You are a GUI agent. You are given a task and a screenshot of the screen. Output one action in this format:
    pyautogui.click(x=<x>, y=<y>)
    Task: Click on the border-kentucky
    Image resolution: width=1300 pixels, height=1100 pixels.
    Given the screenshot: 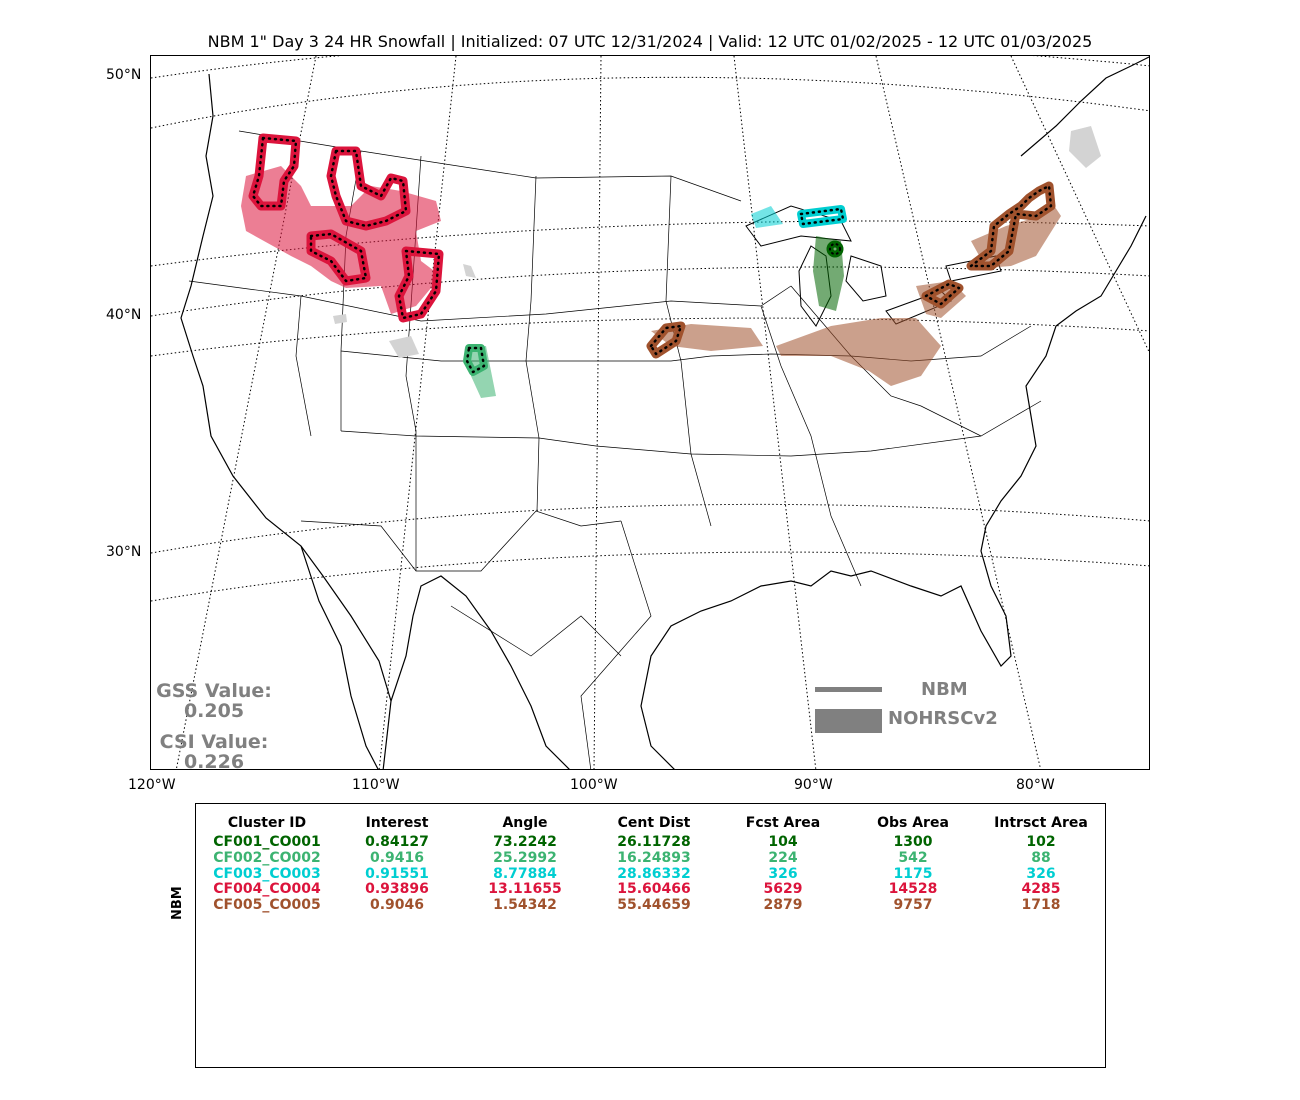 What is the action you would take?
    pyautogui.click(x=916, y=396)
    